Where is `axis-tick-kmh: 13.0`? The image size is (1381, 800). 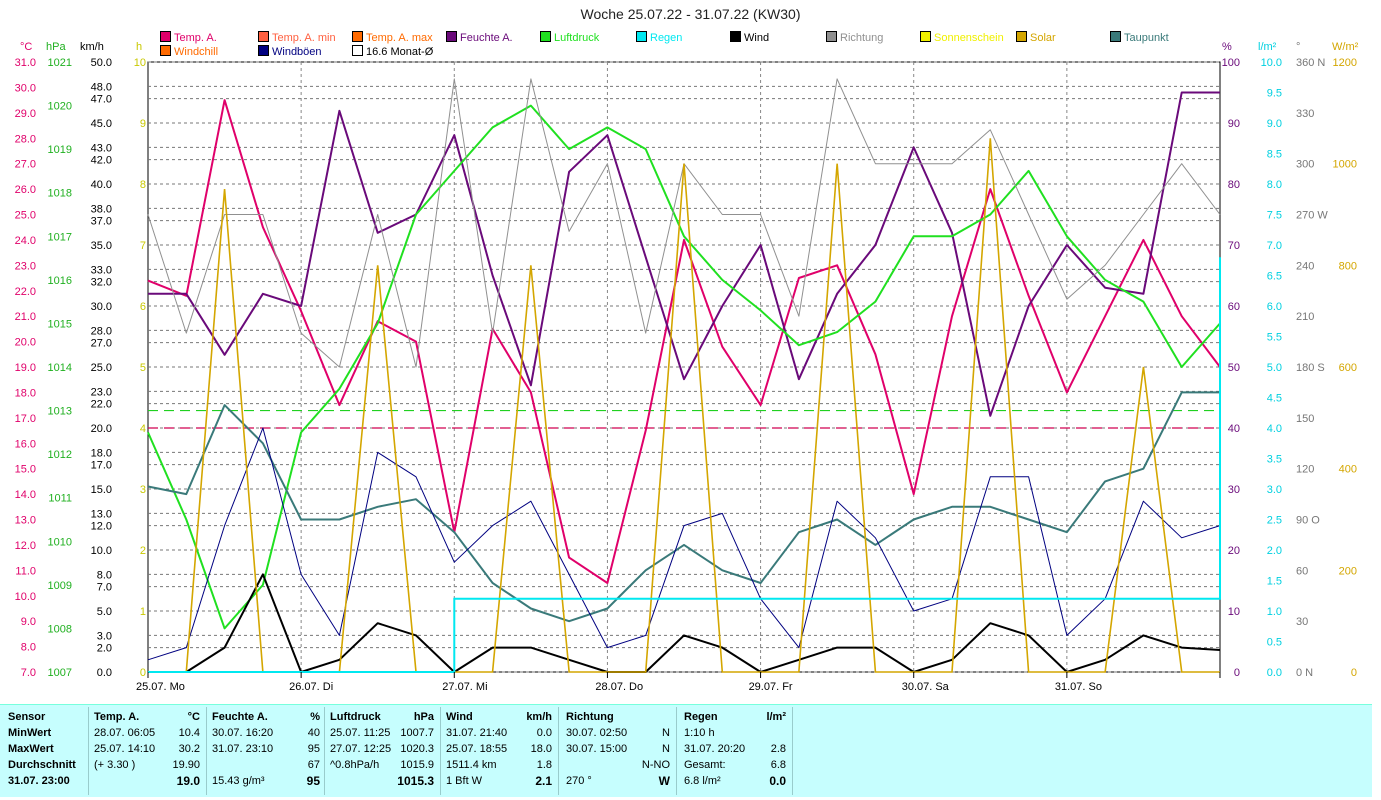
axis-tick-kmh: 13.0 is located at coordinates (101, 514).